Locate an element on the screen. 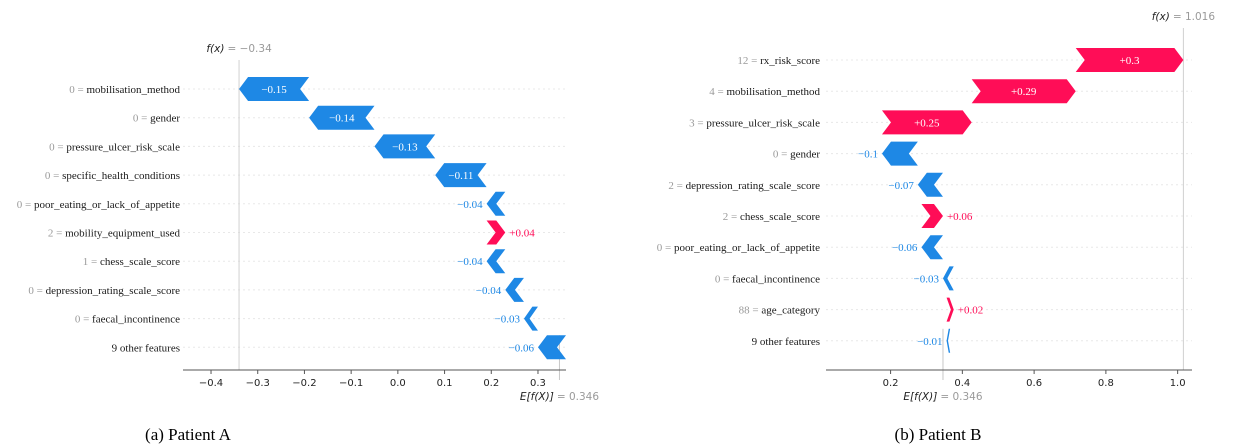 This screenshot has height=446, width=1247. contribution-label: −0.13 is located at coordinates (405, 147).